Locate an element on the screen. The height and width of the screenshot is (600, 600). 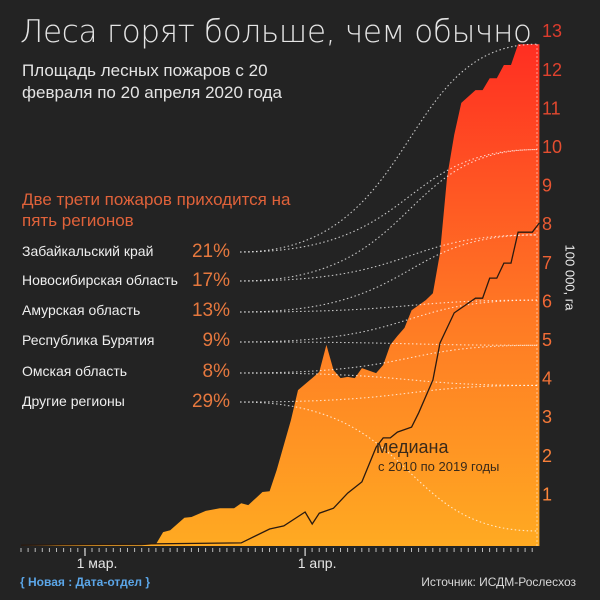
y-tick-label: 4 is located at coordinates (547, 379).